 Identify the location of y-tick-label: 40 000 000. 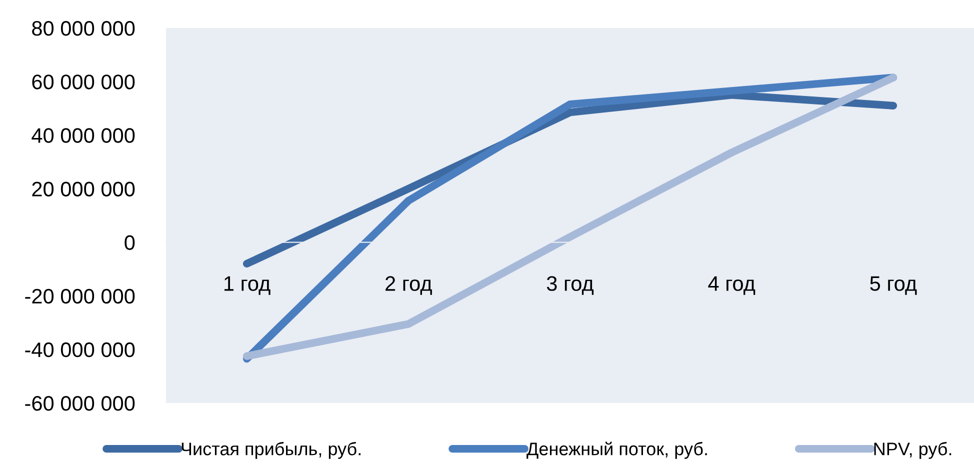
(83, 135).